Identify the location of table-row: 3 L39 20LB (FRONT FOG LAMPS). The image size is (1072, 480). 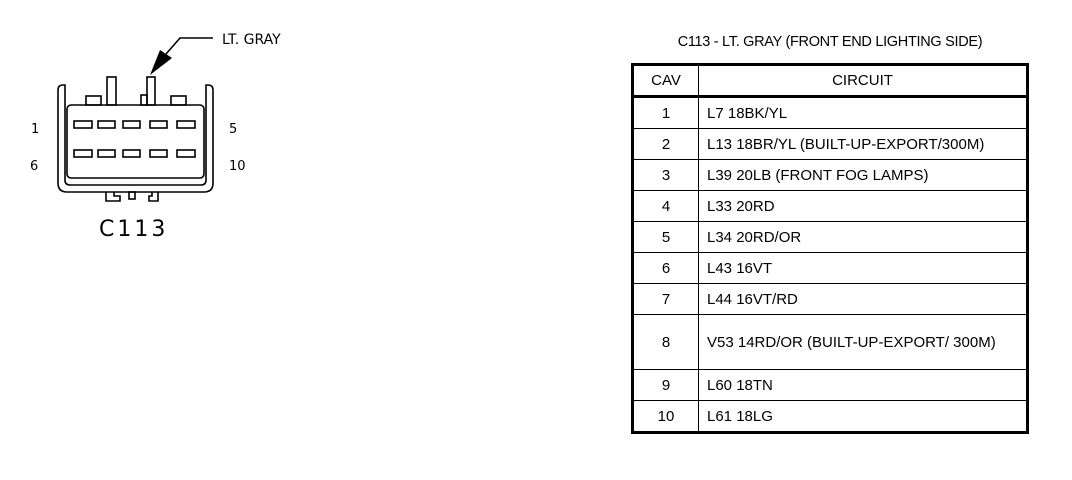
(830, 175).